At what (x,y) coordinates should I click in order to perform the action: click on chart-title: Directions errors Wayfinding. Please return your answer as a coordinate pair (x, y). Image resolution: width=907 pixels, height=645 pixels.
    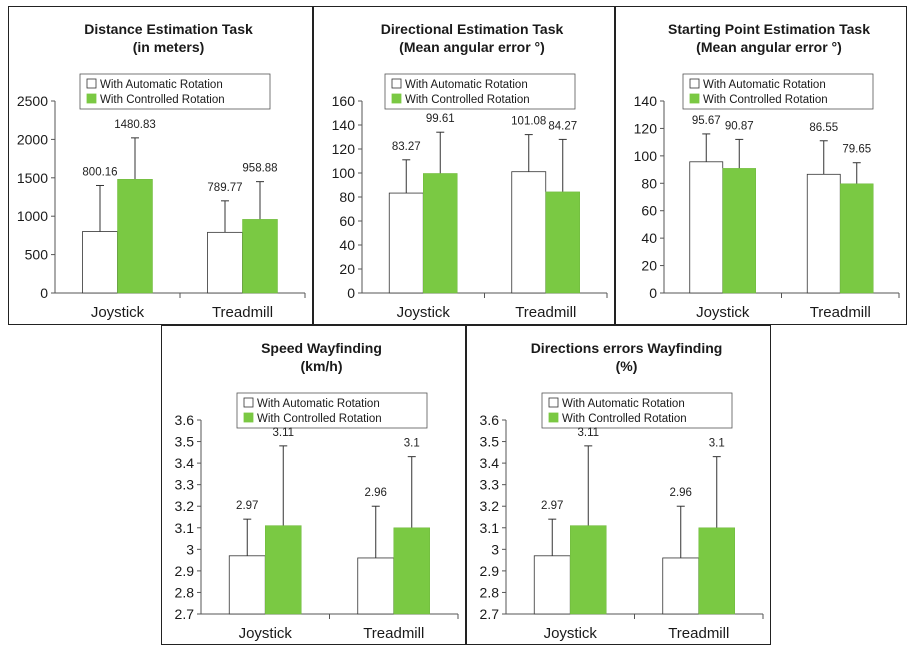
    Looking at the image, I should click on (627, 348).